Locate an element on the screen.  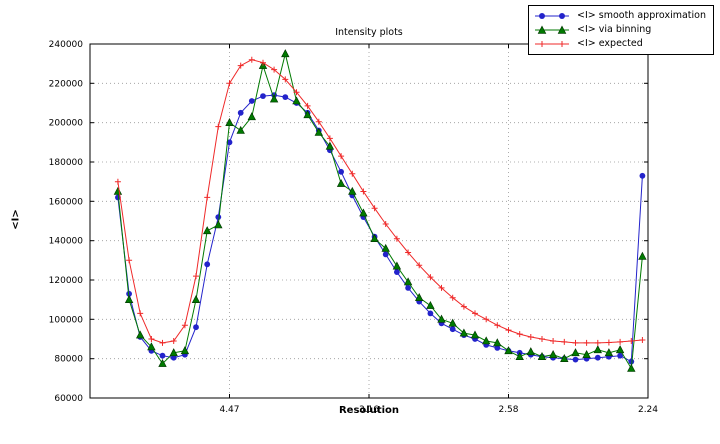
svg-text: 80000 is located at coordinates (68, 360).